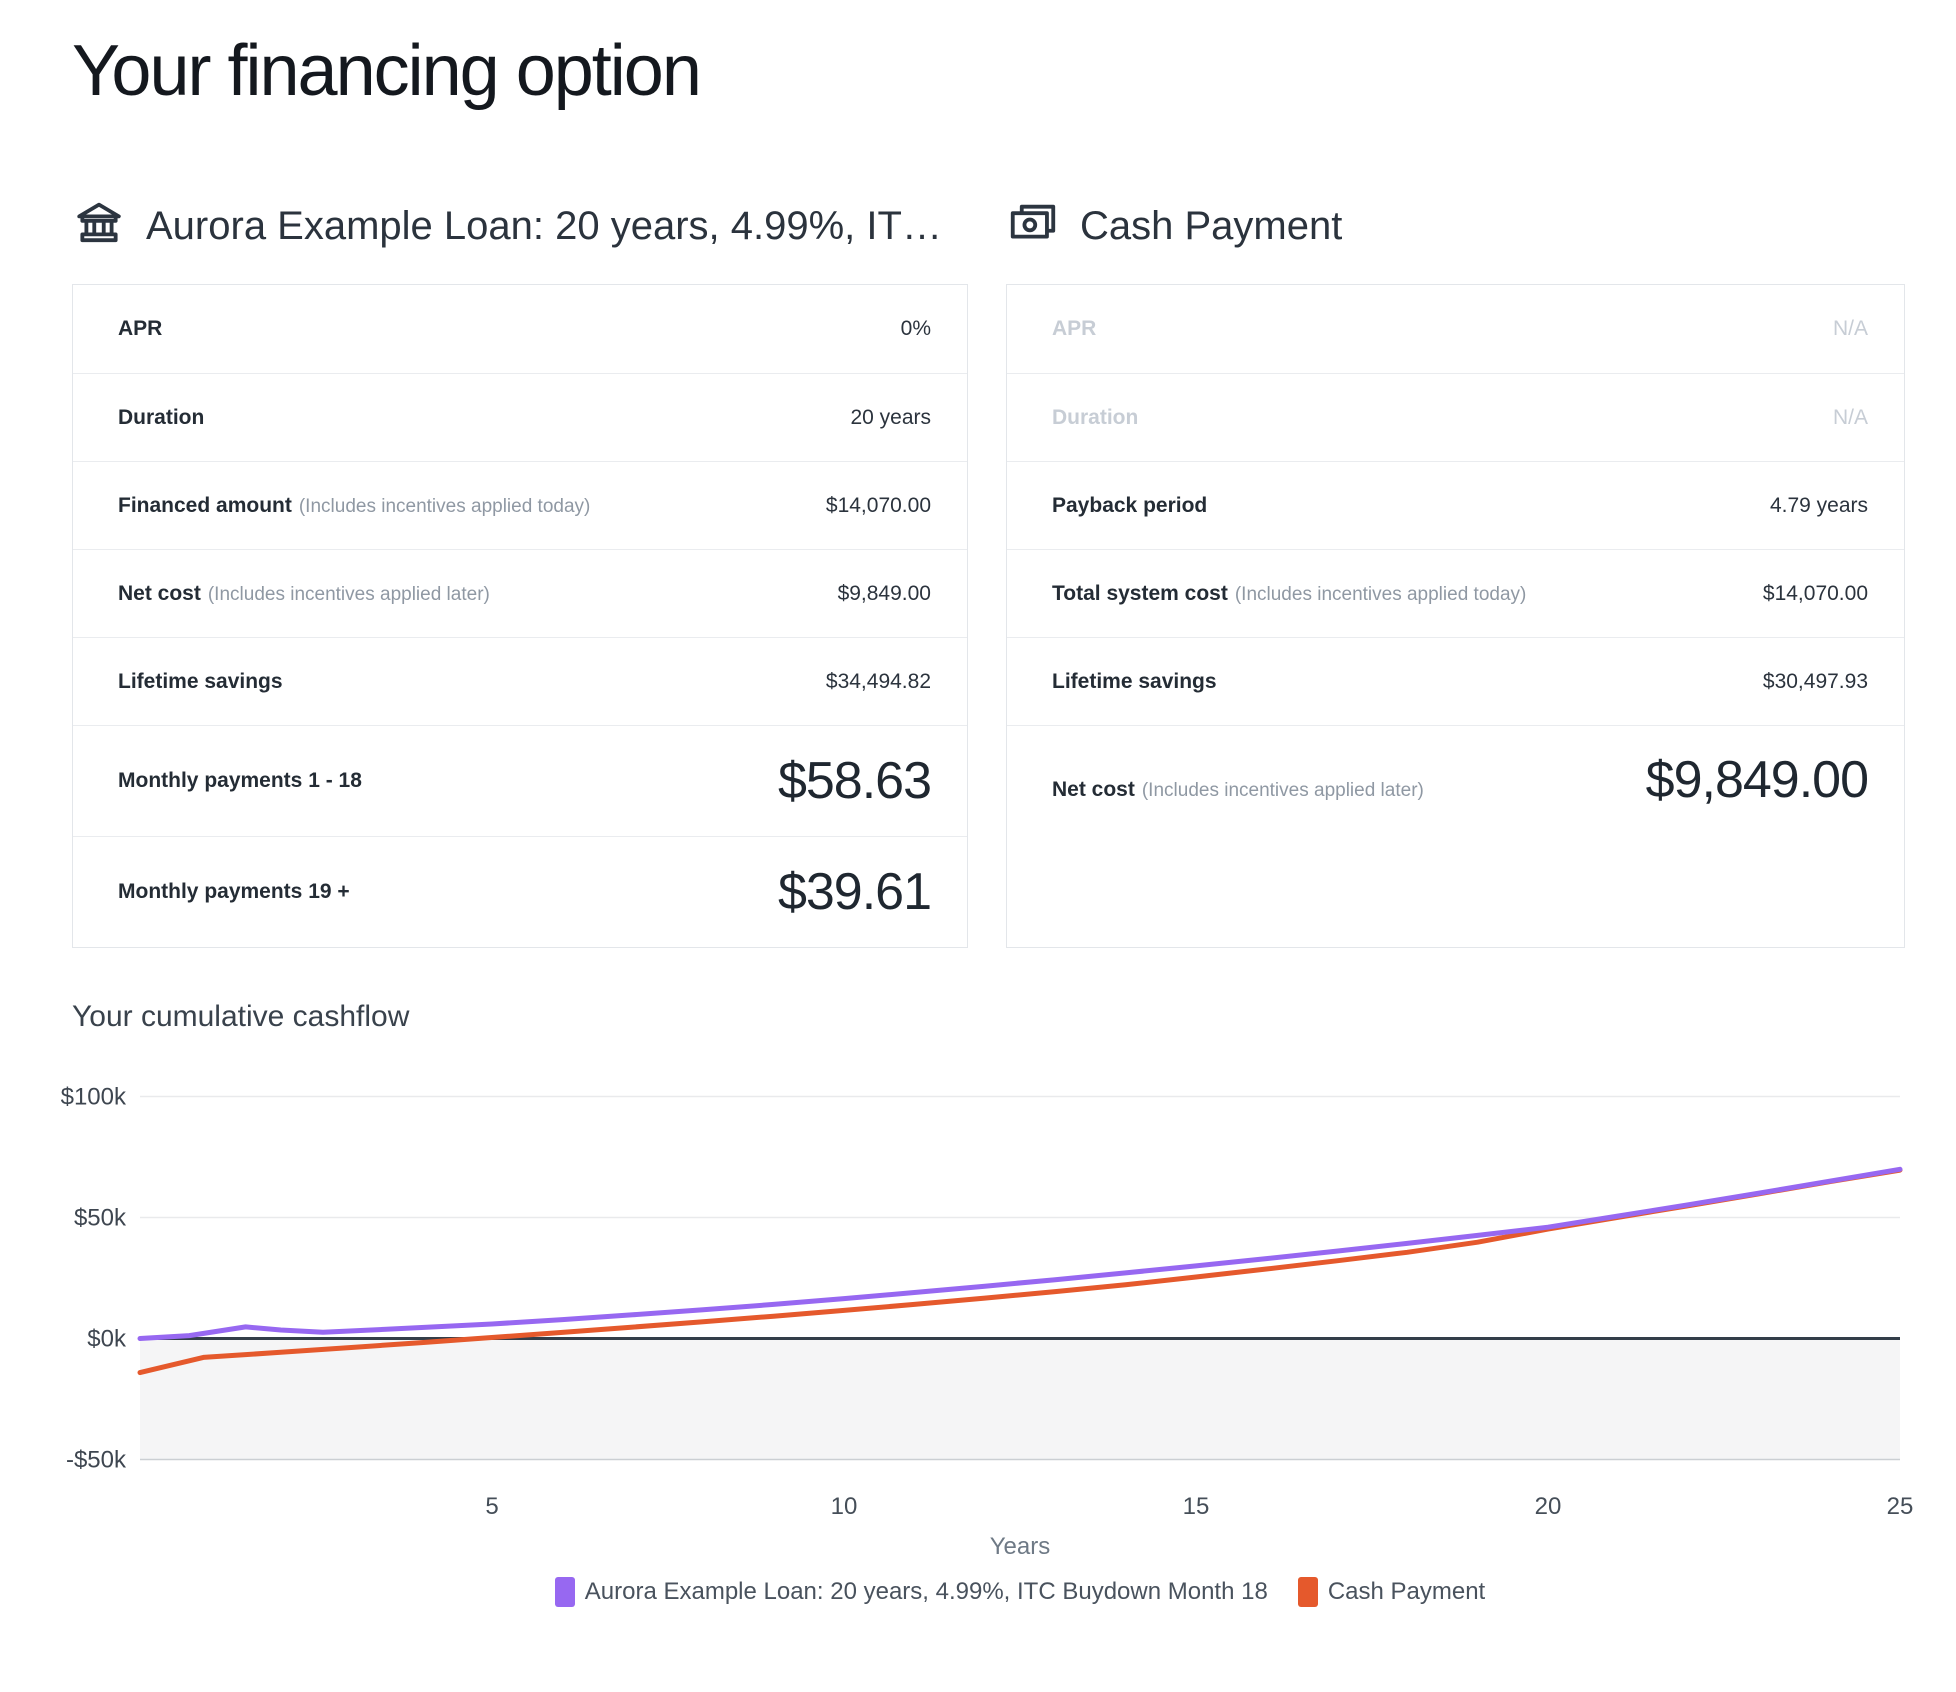 The image size is (1956, 1692). Describe the element at coordinates (1406, 1591) in the screenshot. I see `cash-legend-label: Cash Payment` at that location.